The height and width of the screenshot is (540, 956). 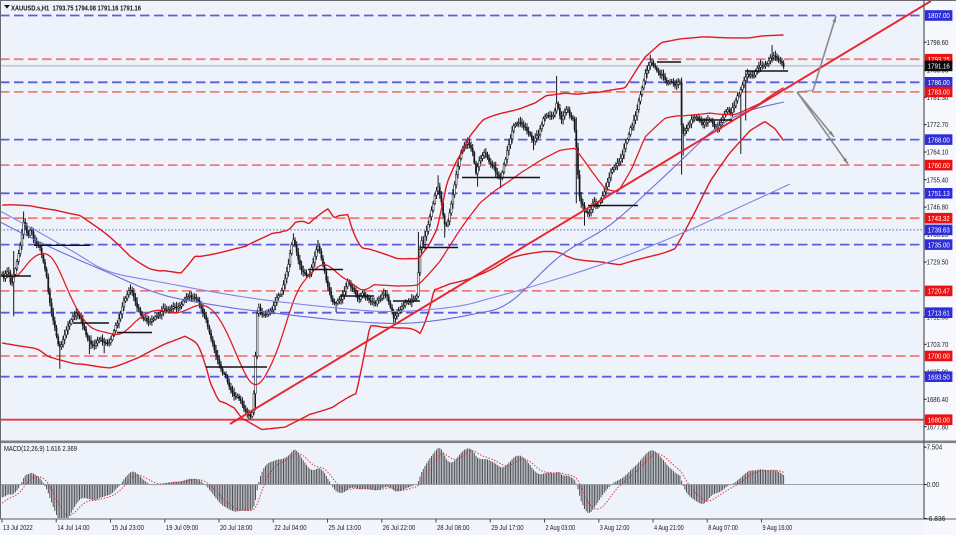 I want to click on svg-text: 1783.00, so click(x=939, y=92).